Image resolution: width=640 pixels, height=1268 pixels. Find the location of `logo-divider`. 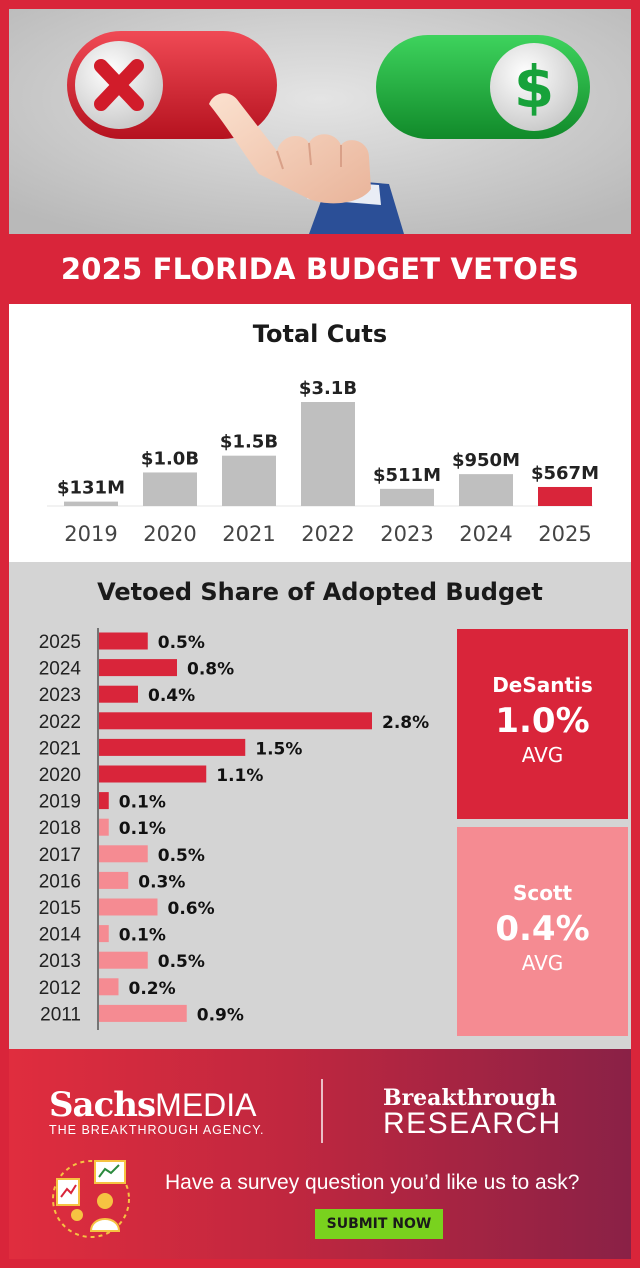

logo-divider is located at coordinates (322, 1111).